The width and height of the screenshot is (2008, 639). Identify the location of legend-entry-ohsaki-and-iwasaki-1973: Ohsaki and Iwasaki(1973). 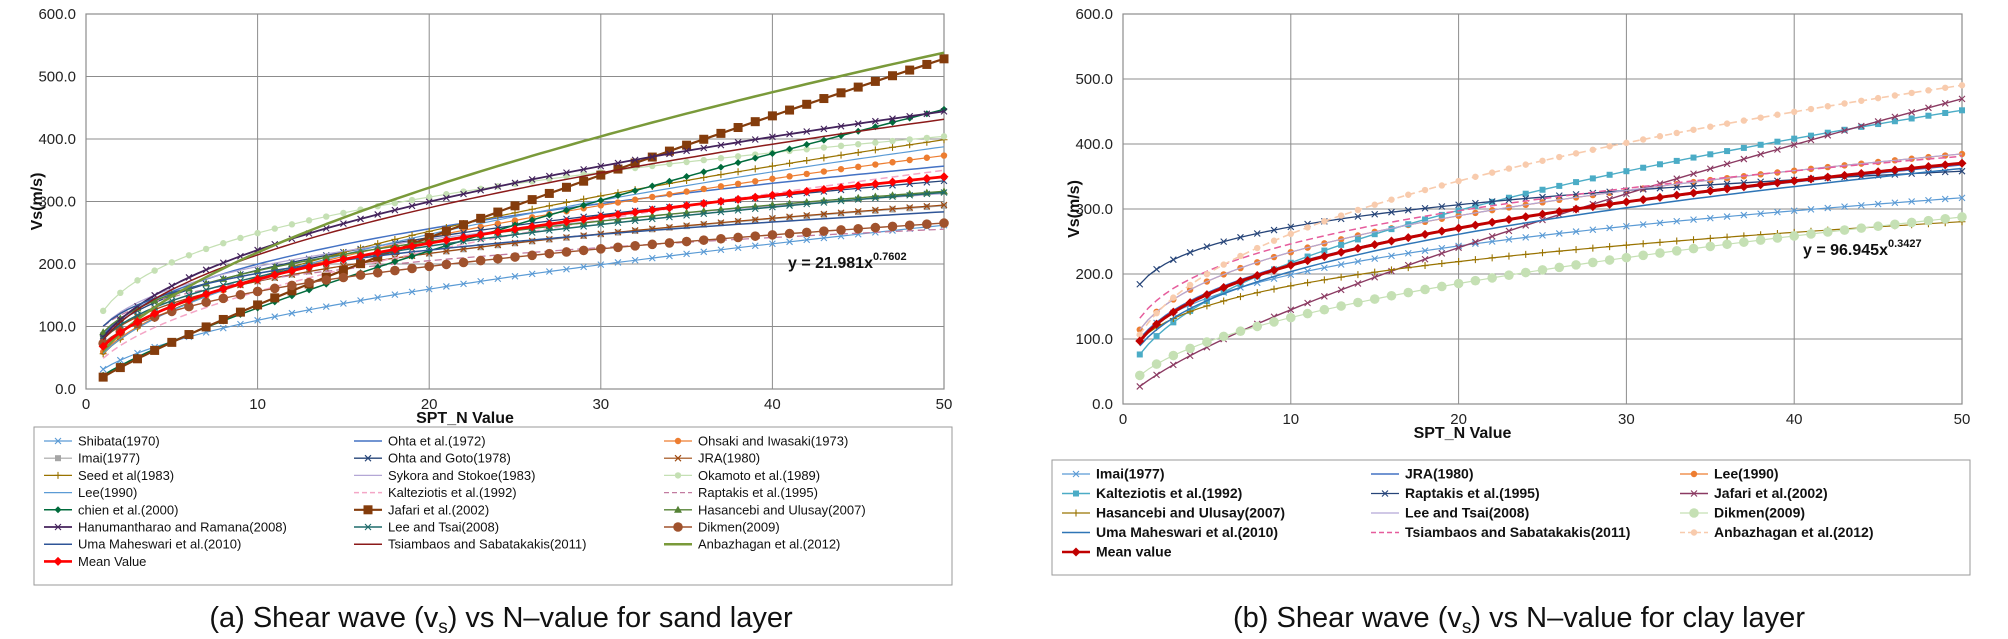
(756, 441).